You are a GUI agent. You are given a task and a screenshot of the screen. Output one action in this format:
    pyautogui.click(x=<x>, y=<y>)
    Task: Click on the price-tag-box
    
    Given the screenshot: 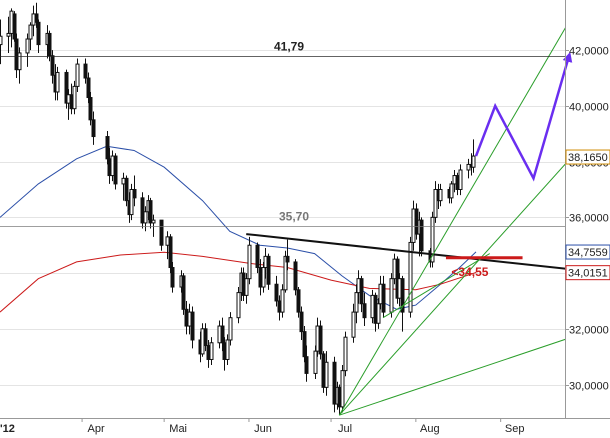 What is the action you would take?
    pyautogui.click(x=587, y=273)
    